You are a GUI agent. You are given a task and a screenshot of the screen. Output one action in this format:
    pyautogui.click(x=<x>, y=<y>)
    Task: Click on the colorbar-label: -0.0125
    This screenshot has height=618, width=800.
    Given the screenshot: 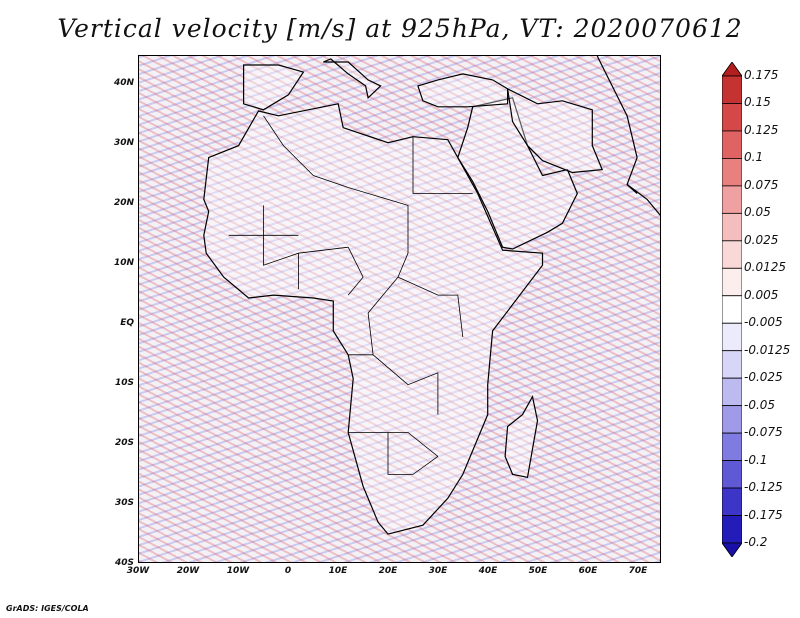 What is the action you would take?
    pyautogui.click(x=767, y=349)
    